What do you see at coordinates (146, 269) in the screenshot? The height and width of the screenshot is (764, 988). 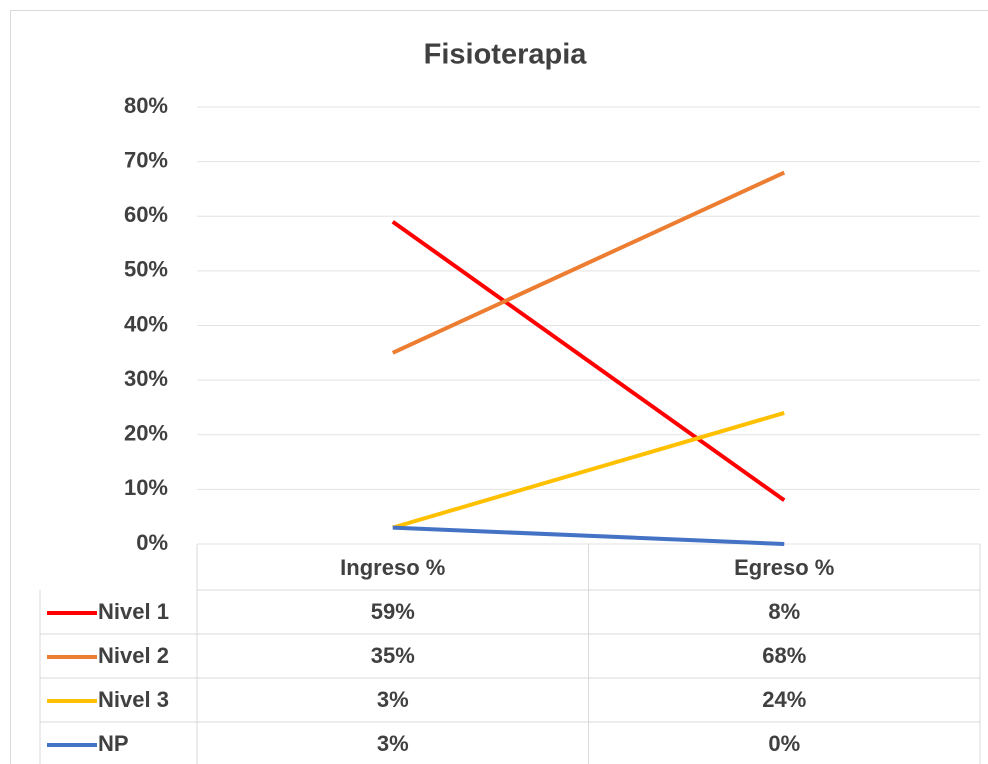 I see `y-tick-label: 50%` at bounding box center [146, 269].